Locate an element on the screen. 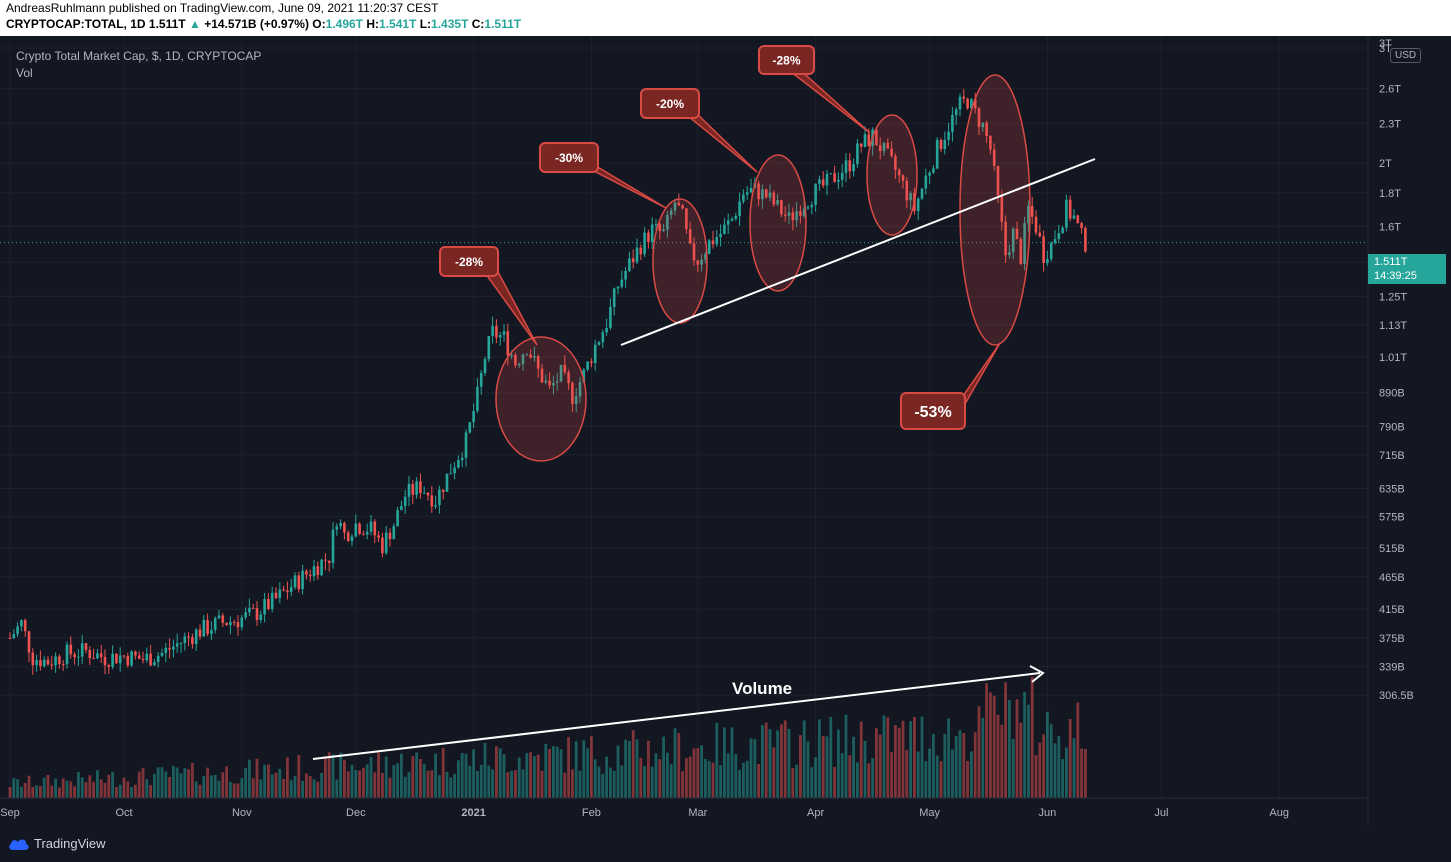 This screenshot has width=1451, height=862. price-tick-label: 1.25T is located at coordinates (1393, 297).